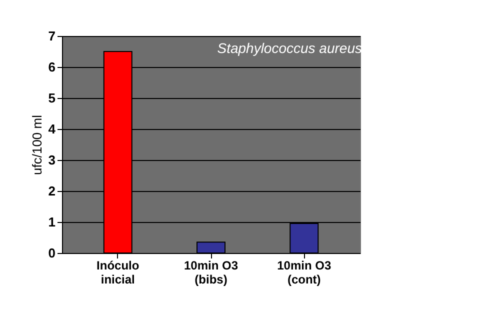  Describe the element at coordinates (52, 160) in the screenshot. I see `y-tick-label: 3` at that location.